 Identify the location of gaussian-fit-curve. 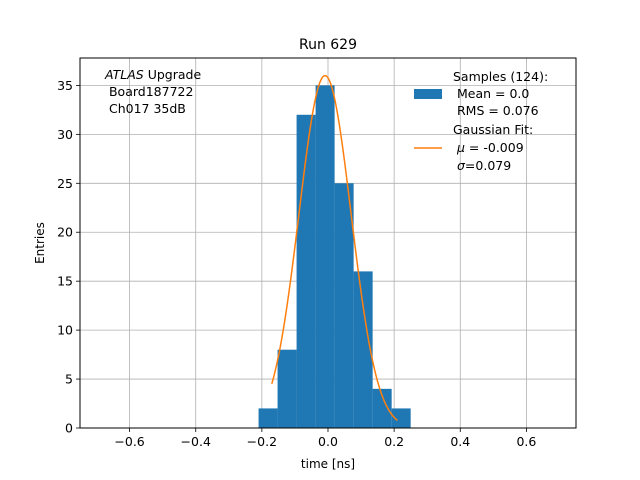
(334, 248).